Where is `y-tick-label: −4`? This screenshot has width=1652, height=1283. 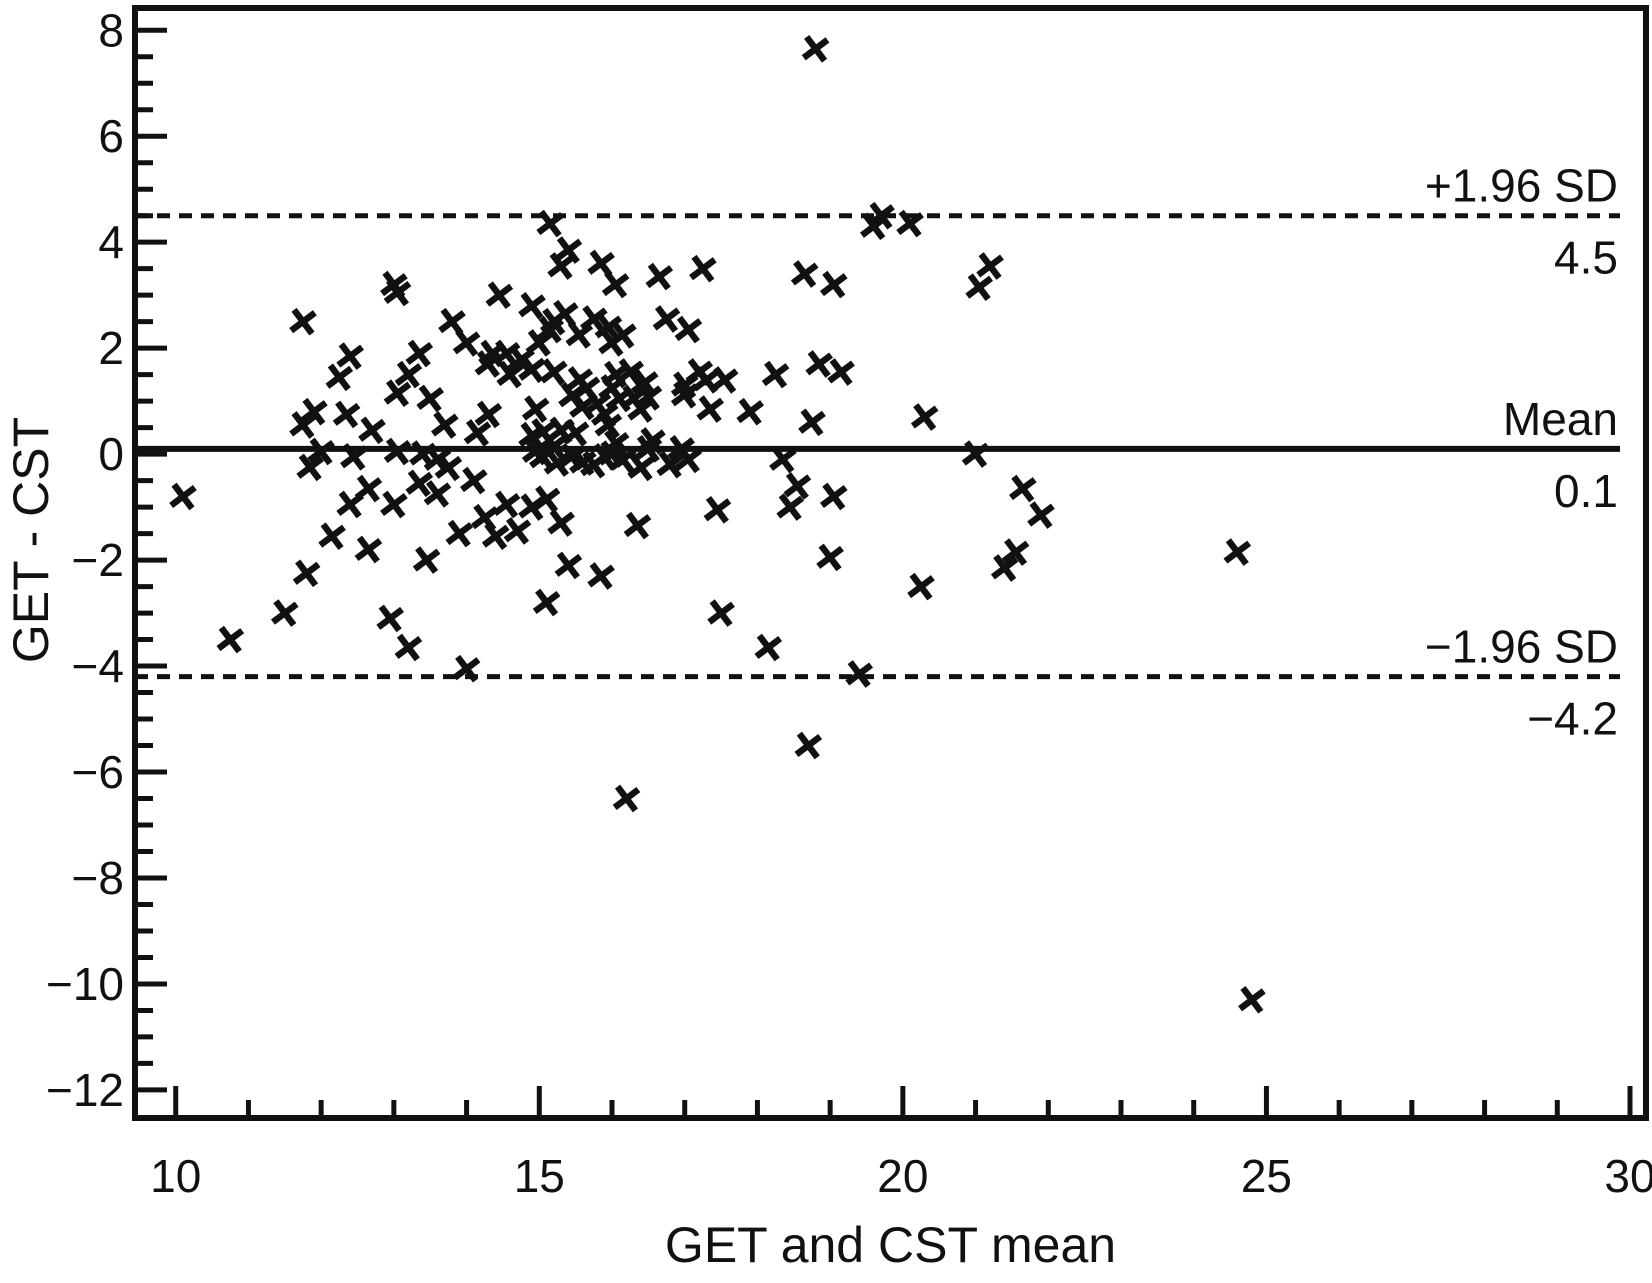 y-tick-label: −4 is located at coordinates (98, 666).